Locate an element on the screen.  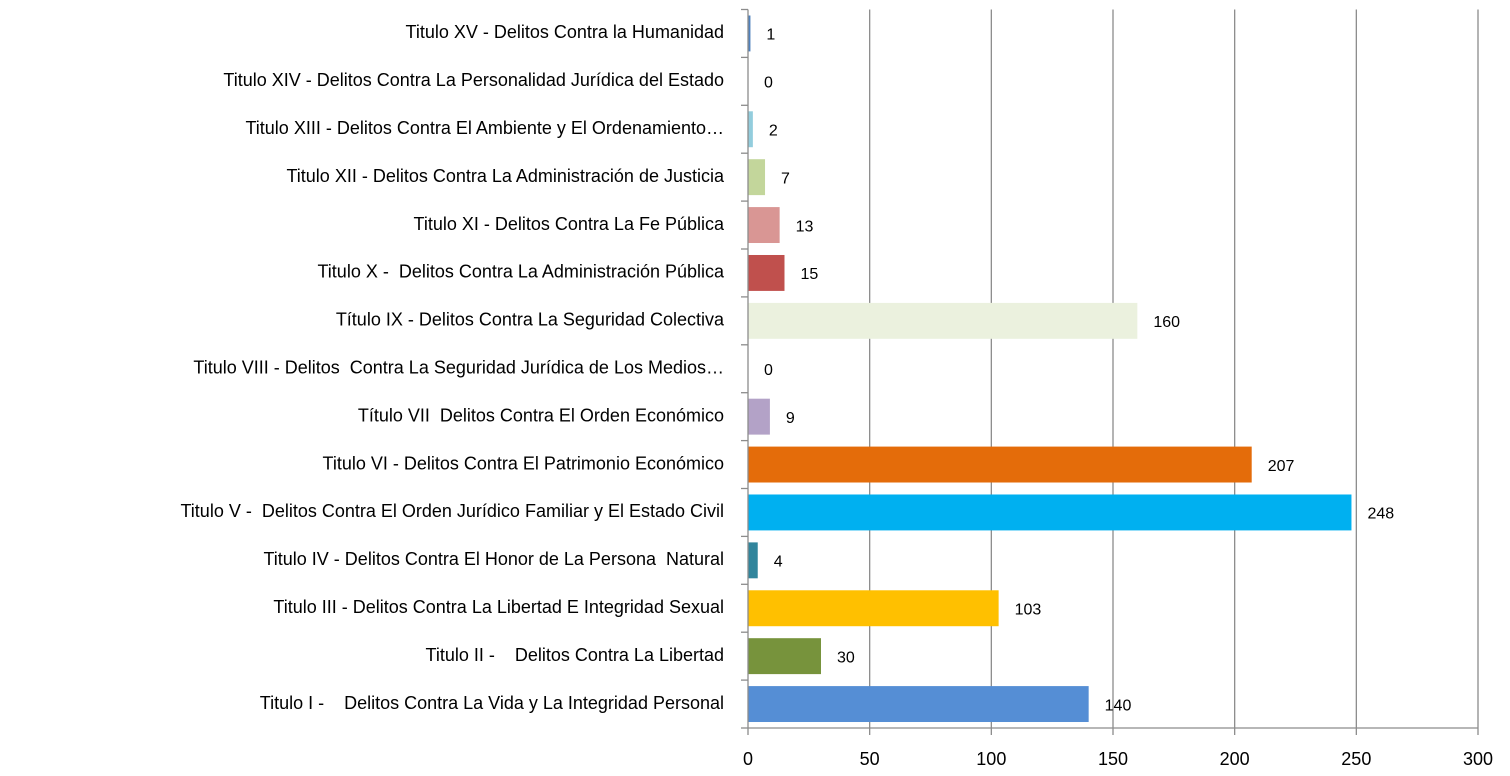
data-label: 103 is located at coordinates (1028, 609).